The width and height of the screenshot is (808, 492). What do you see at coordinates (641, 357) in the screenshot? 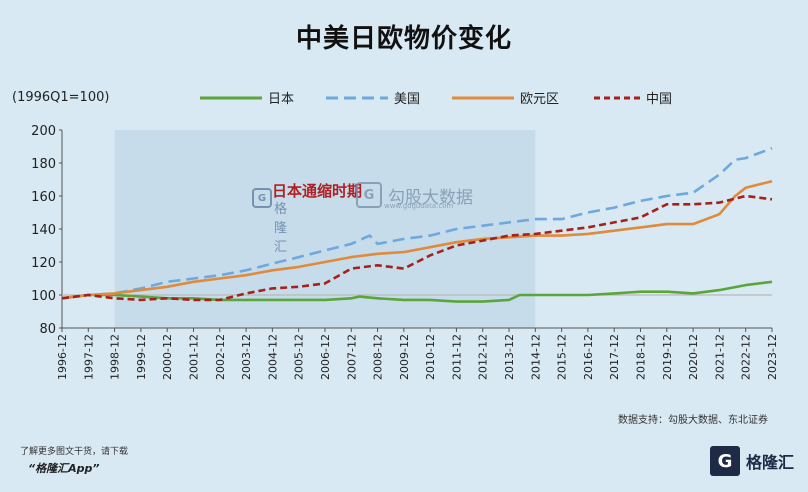
I see `x-tick-label: 2018-12` at bounding box center [641, 357].